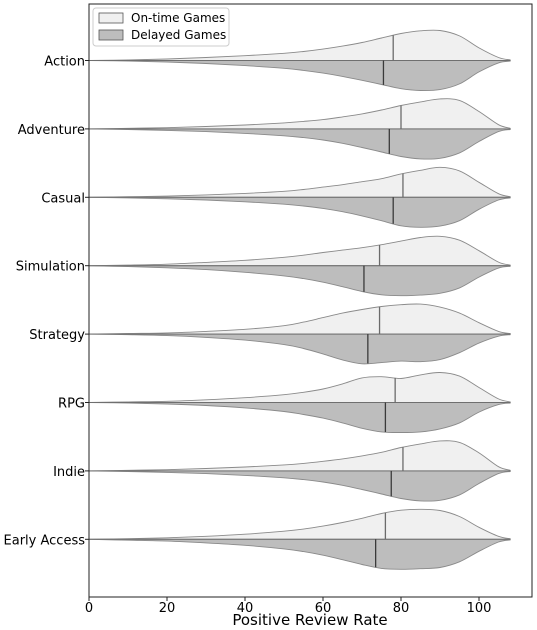  What do you see at coordinates (299, 387) in the screenshot?
I see `violin-upper-rpg` at bounding box center [299, 387].